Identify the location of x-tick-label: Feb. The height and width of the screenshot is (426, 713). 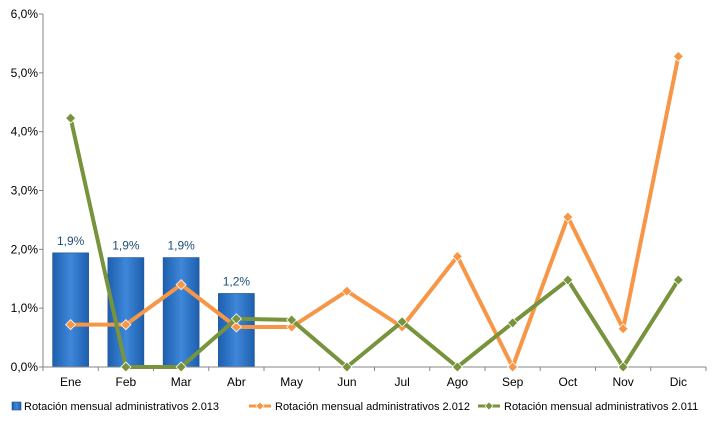
(126, 382).